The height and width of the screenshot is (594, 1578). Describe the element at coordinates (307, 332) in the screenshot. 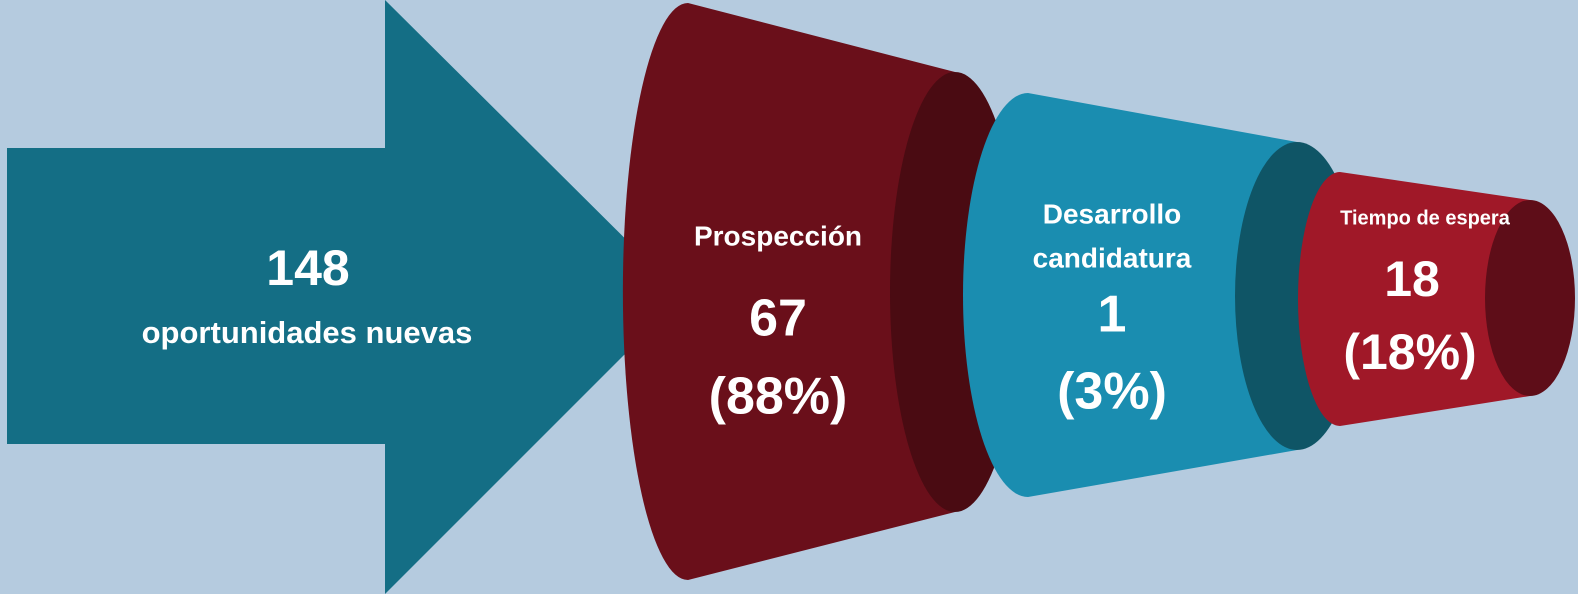

I see `arrow-label: oportunidades nuevas` at that location.